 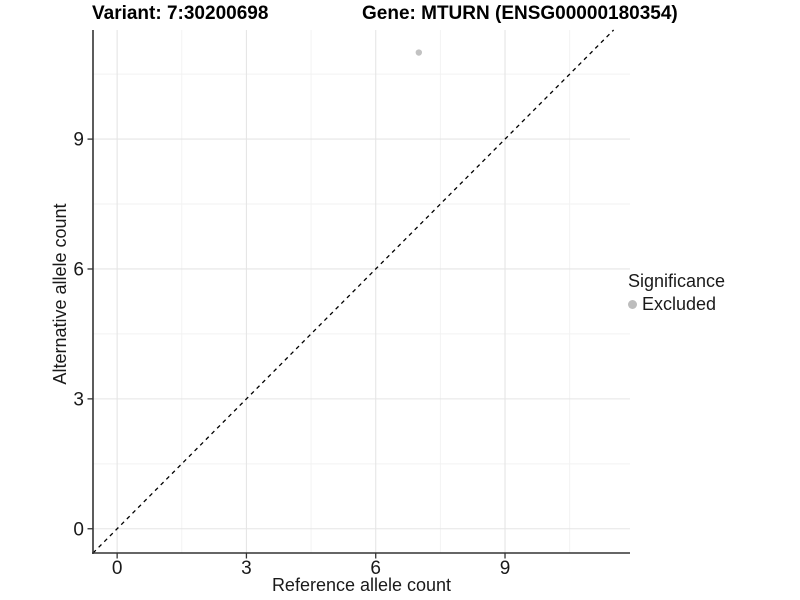 I want to click on plot-title-variant: Variant: 7:30200698, so click(x=180, y=13).